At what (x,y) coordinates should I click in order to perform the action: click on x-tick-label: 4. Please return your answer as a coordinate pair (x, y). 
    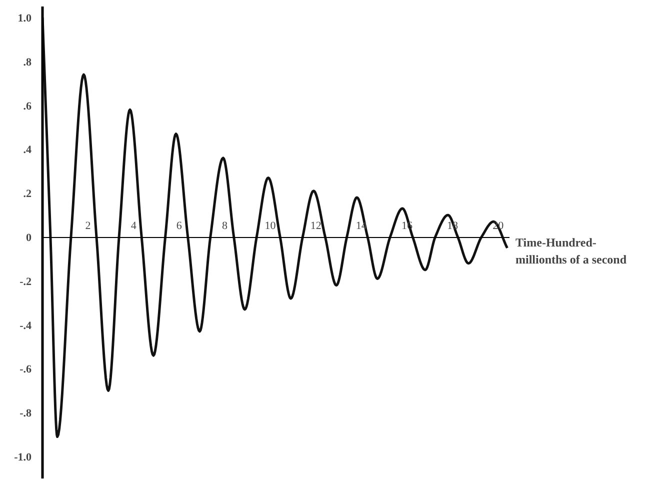
    Looking at the image, I should click on (133, 226).